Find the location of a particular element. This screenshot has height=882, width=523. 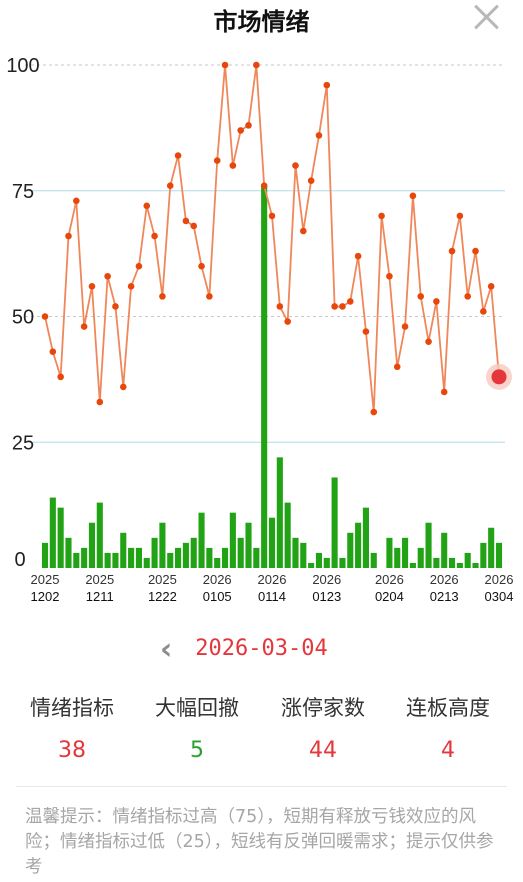

stat-value: 5 is located at coordinates (197, 750).